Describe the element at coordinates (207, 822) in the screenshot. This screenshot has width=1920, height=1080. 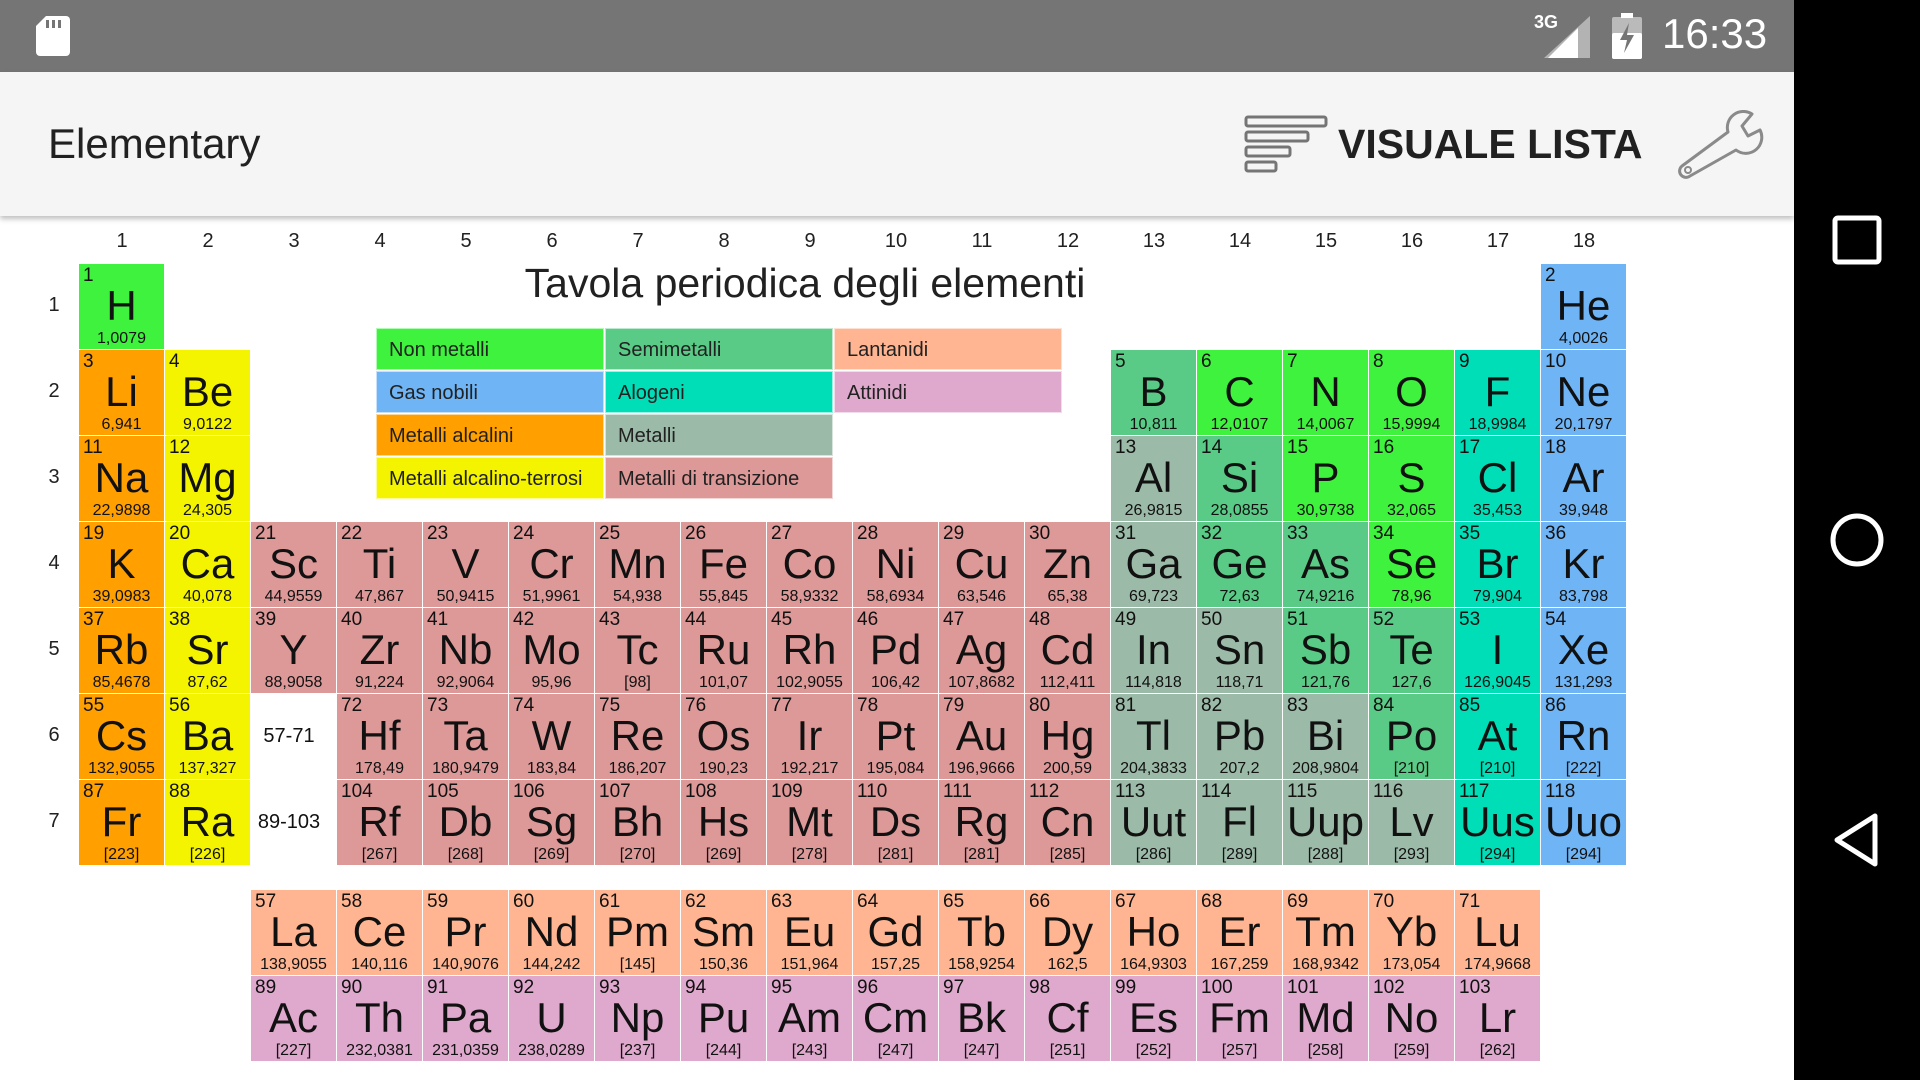
I see `element-cell-ra: 88 Ra [226]` at that location.